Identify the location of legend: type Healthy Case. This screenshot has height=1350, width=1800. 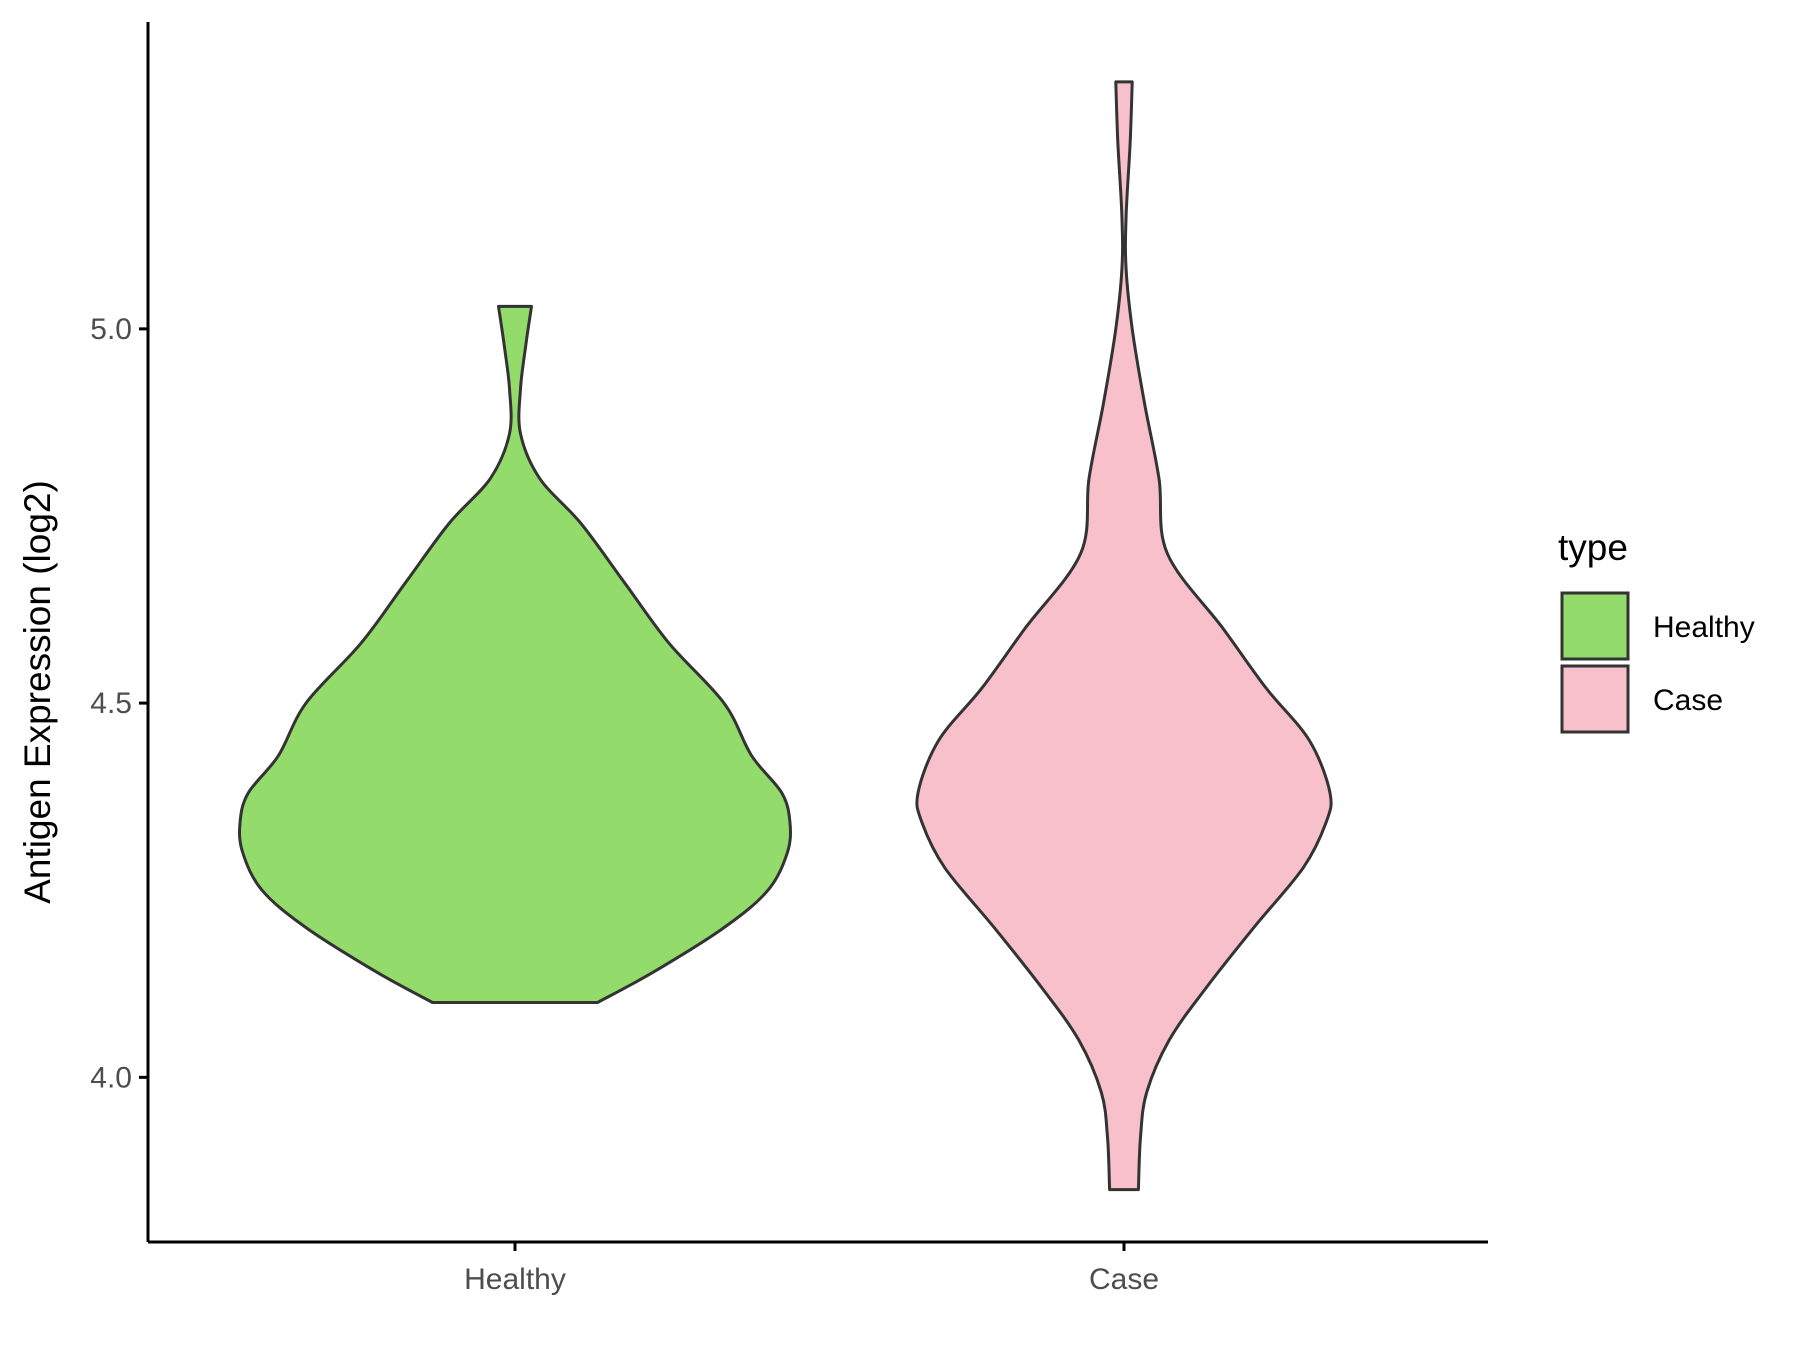
(1656, 630).